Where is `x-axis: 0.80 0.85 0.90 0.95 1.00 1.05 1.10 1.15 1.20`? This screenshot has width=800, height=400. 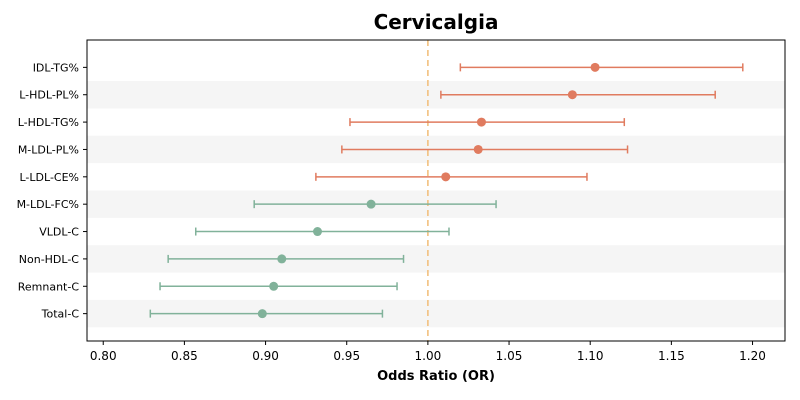
x-axis: 0.80 0.85 0.90 0.95 1.00 1.05 1.10 1.15 1.20 is located at coordinates (428, 352).